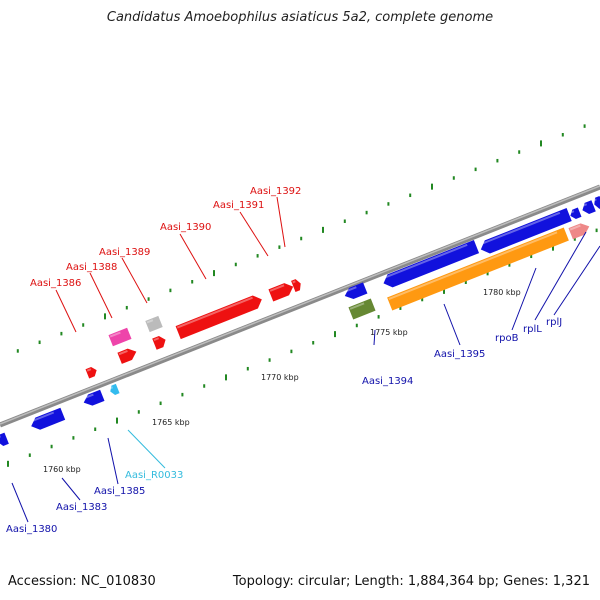  I want to click on label-aasi-1388: Aasi_1388, so click(91, 267).